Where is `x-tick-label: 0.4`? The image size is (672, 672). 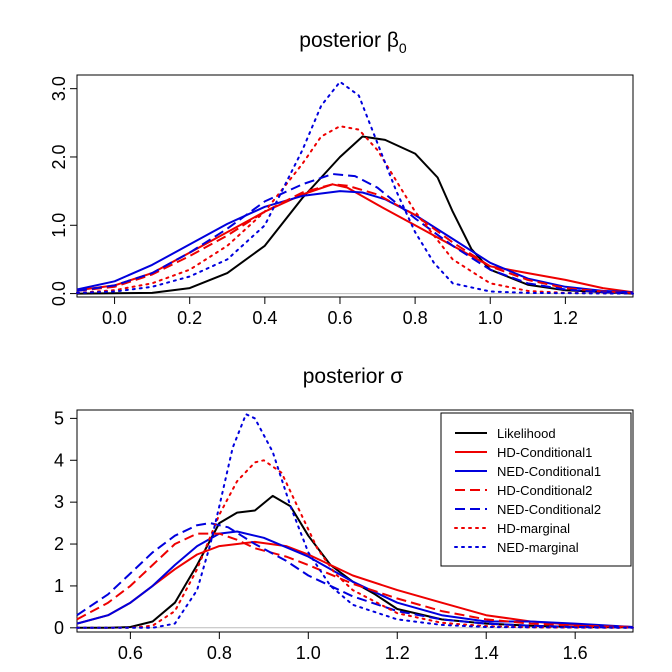
x-tick-label: 0.4 is located at coordinates (264, 318).